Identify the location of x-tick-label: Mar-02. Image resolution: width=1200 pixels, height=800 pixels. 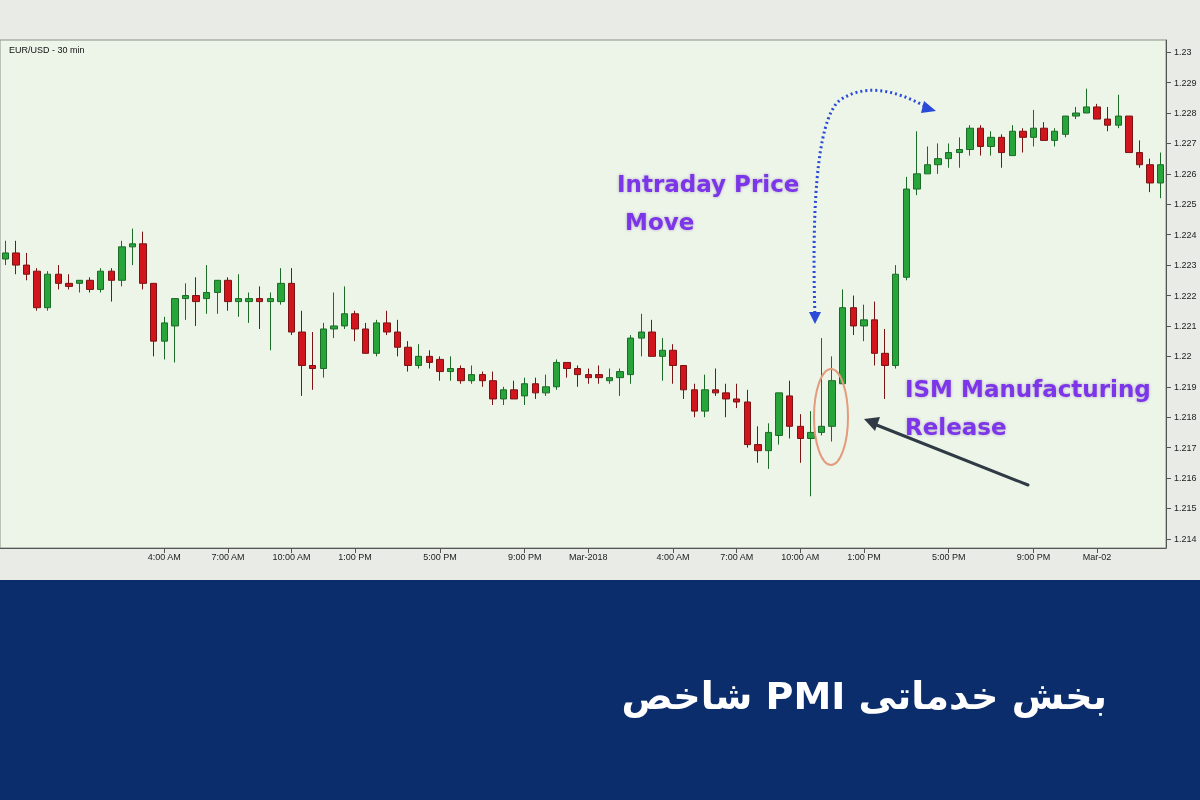
(1097, 556).